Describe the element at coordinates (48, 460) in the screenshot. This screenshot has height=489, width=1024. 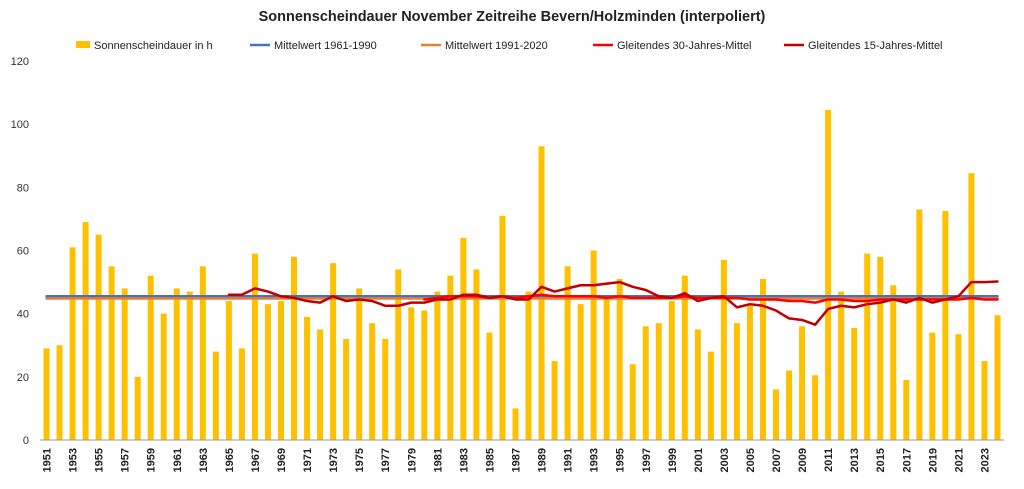
I see `x-tick-label: 1951` at that location.